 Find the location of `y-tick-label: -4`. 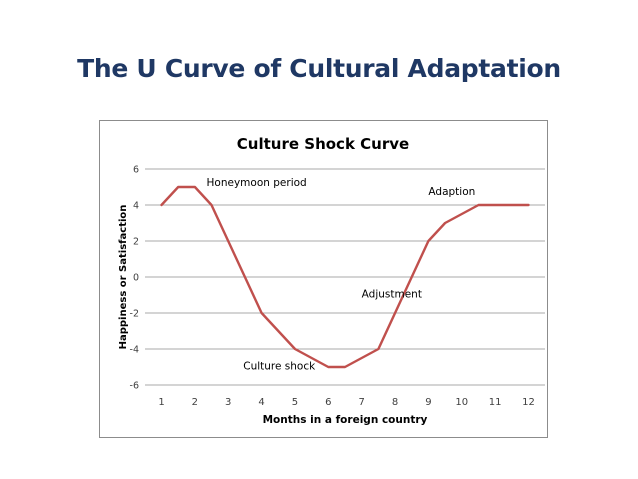

y-tick-label: -4 is located at coordinates (134, 350).